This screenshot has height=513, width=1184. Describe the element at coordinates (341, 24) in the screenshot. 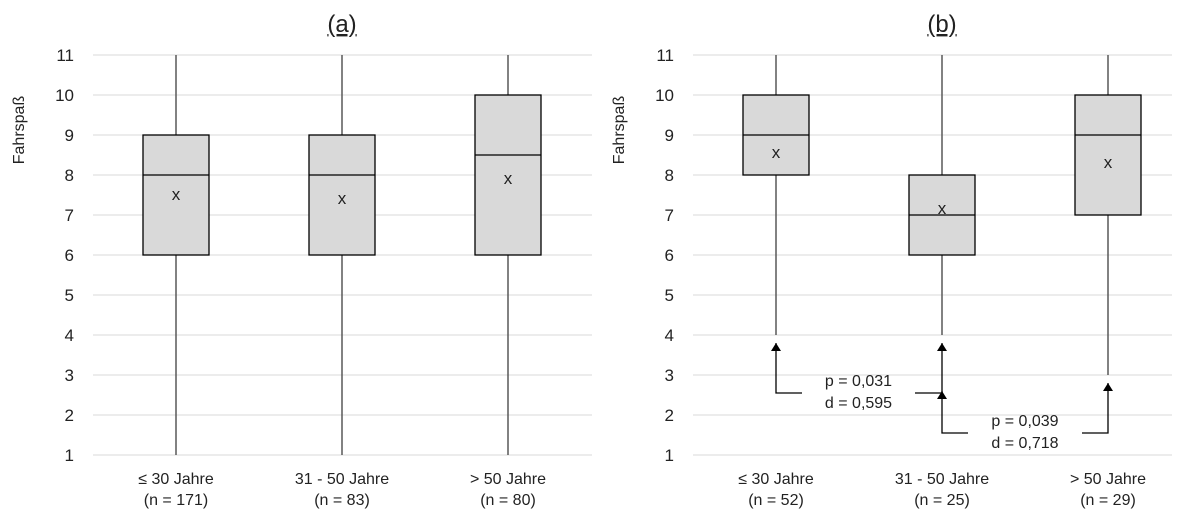

I see `chart-title: (a)` at that location.